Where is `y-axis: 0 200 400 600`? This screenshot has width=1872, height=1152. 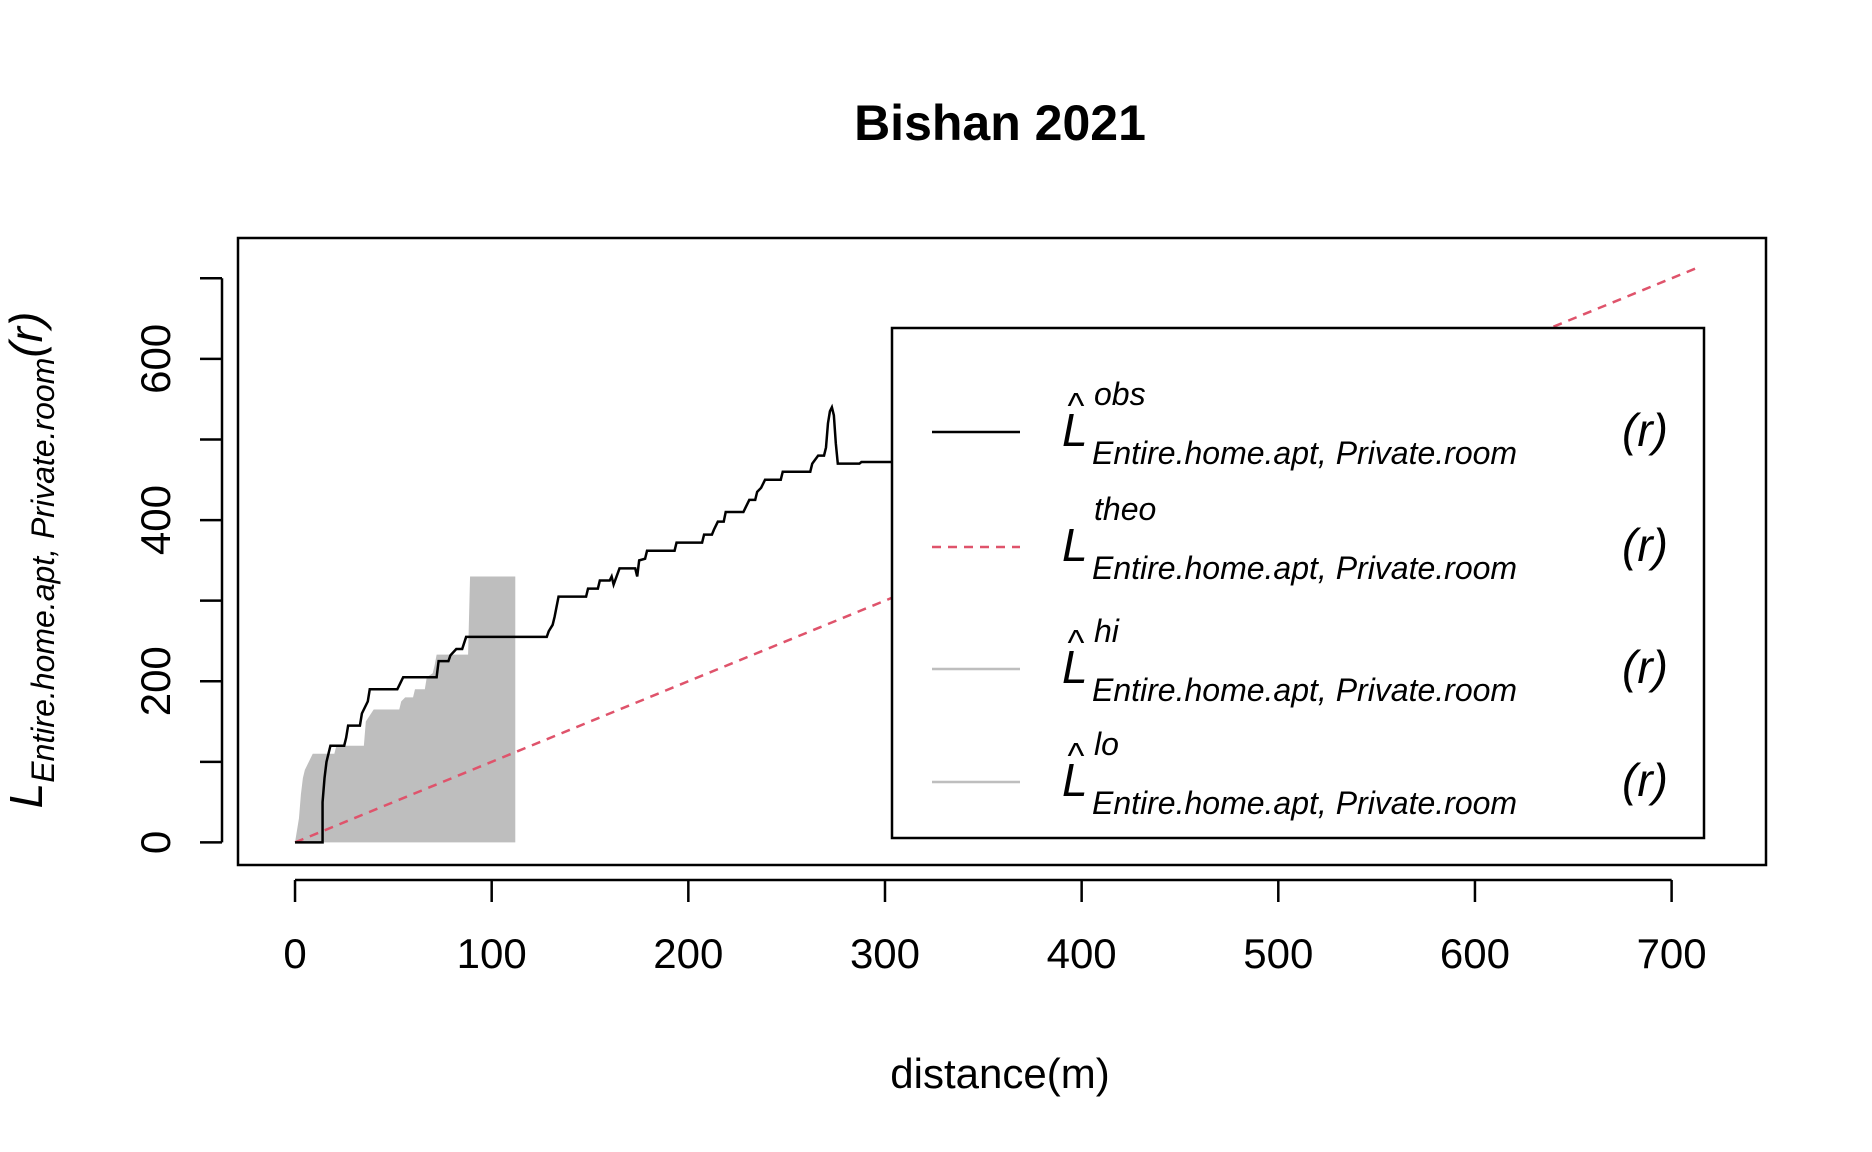
y-axis: 0 200 400 600 is located at coordinates (178, 565).